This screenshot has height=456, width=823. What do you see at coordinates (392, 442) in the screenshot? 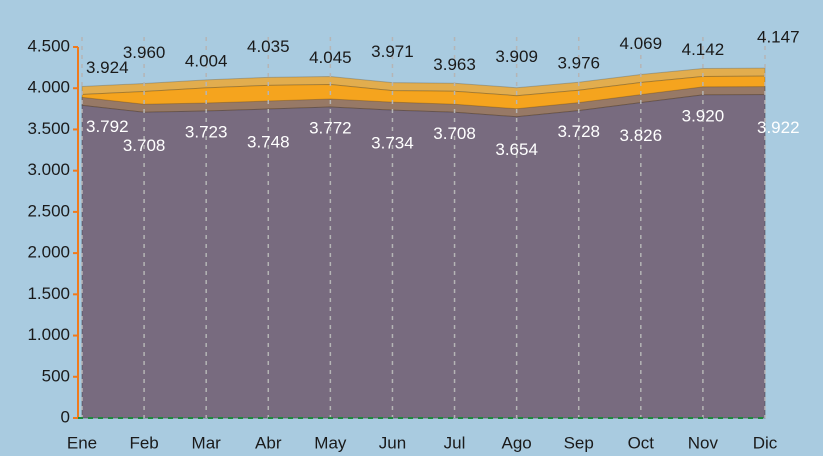
I see `x-tick-label: Jun` at bounding box center [392, 442].